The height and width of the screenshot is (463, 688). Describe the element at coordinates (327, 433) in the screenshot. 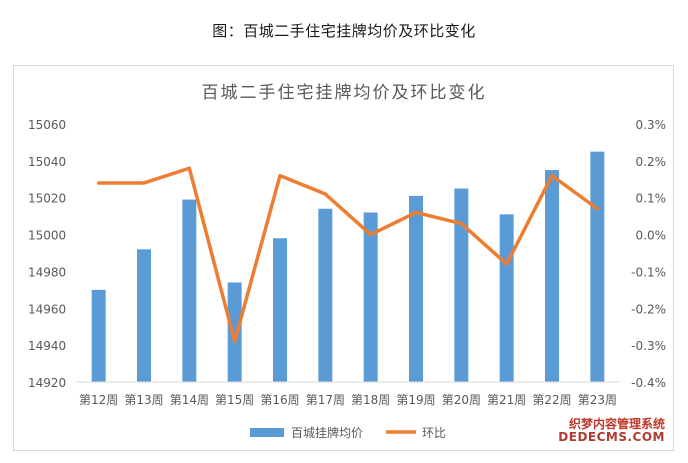

I see `legend-bar-label: 百城挂牌均价` at that location.